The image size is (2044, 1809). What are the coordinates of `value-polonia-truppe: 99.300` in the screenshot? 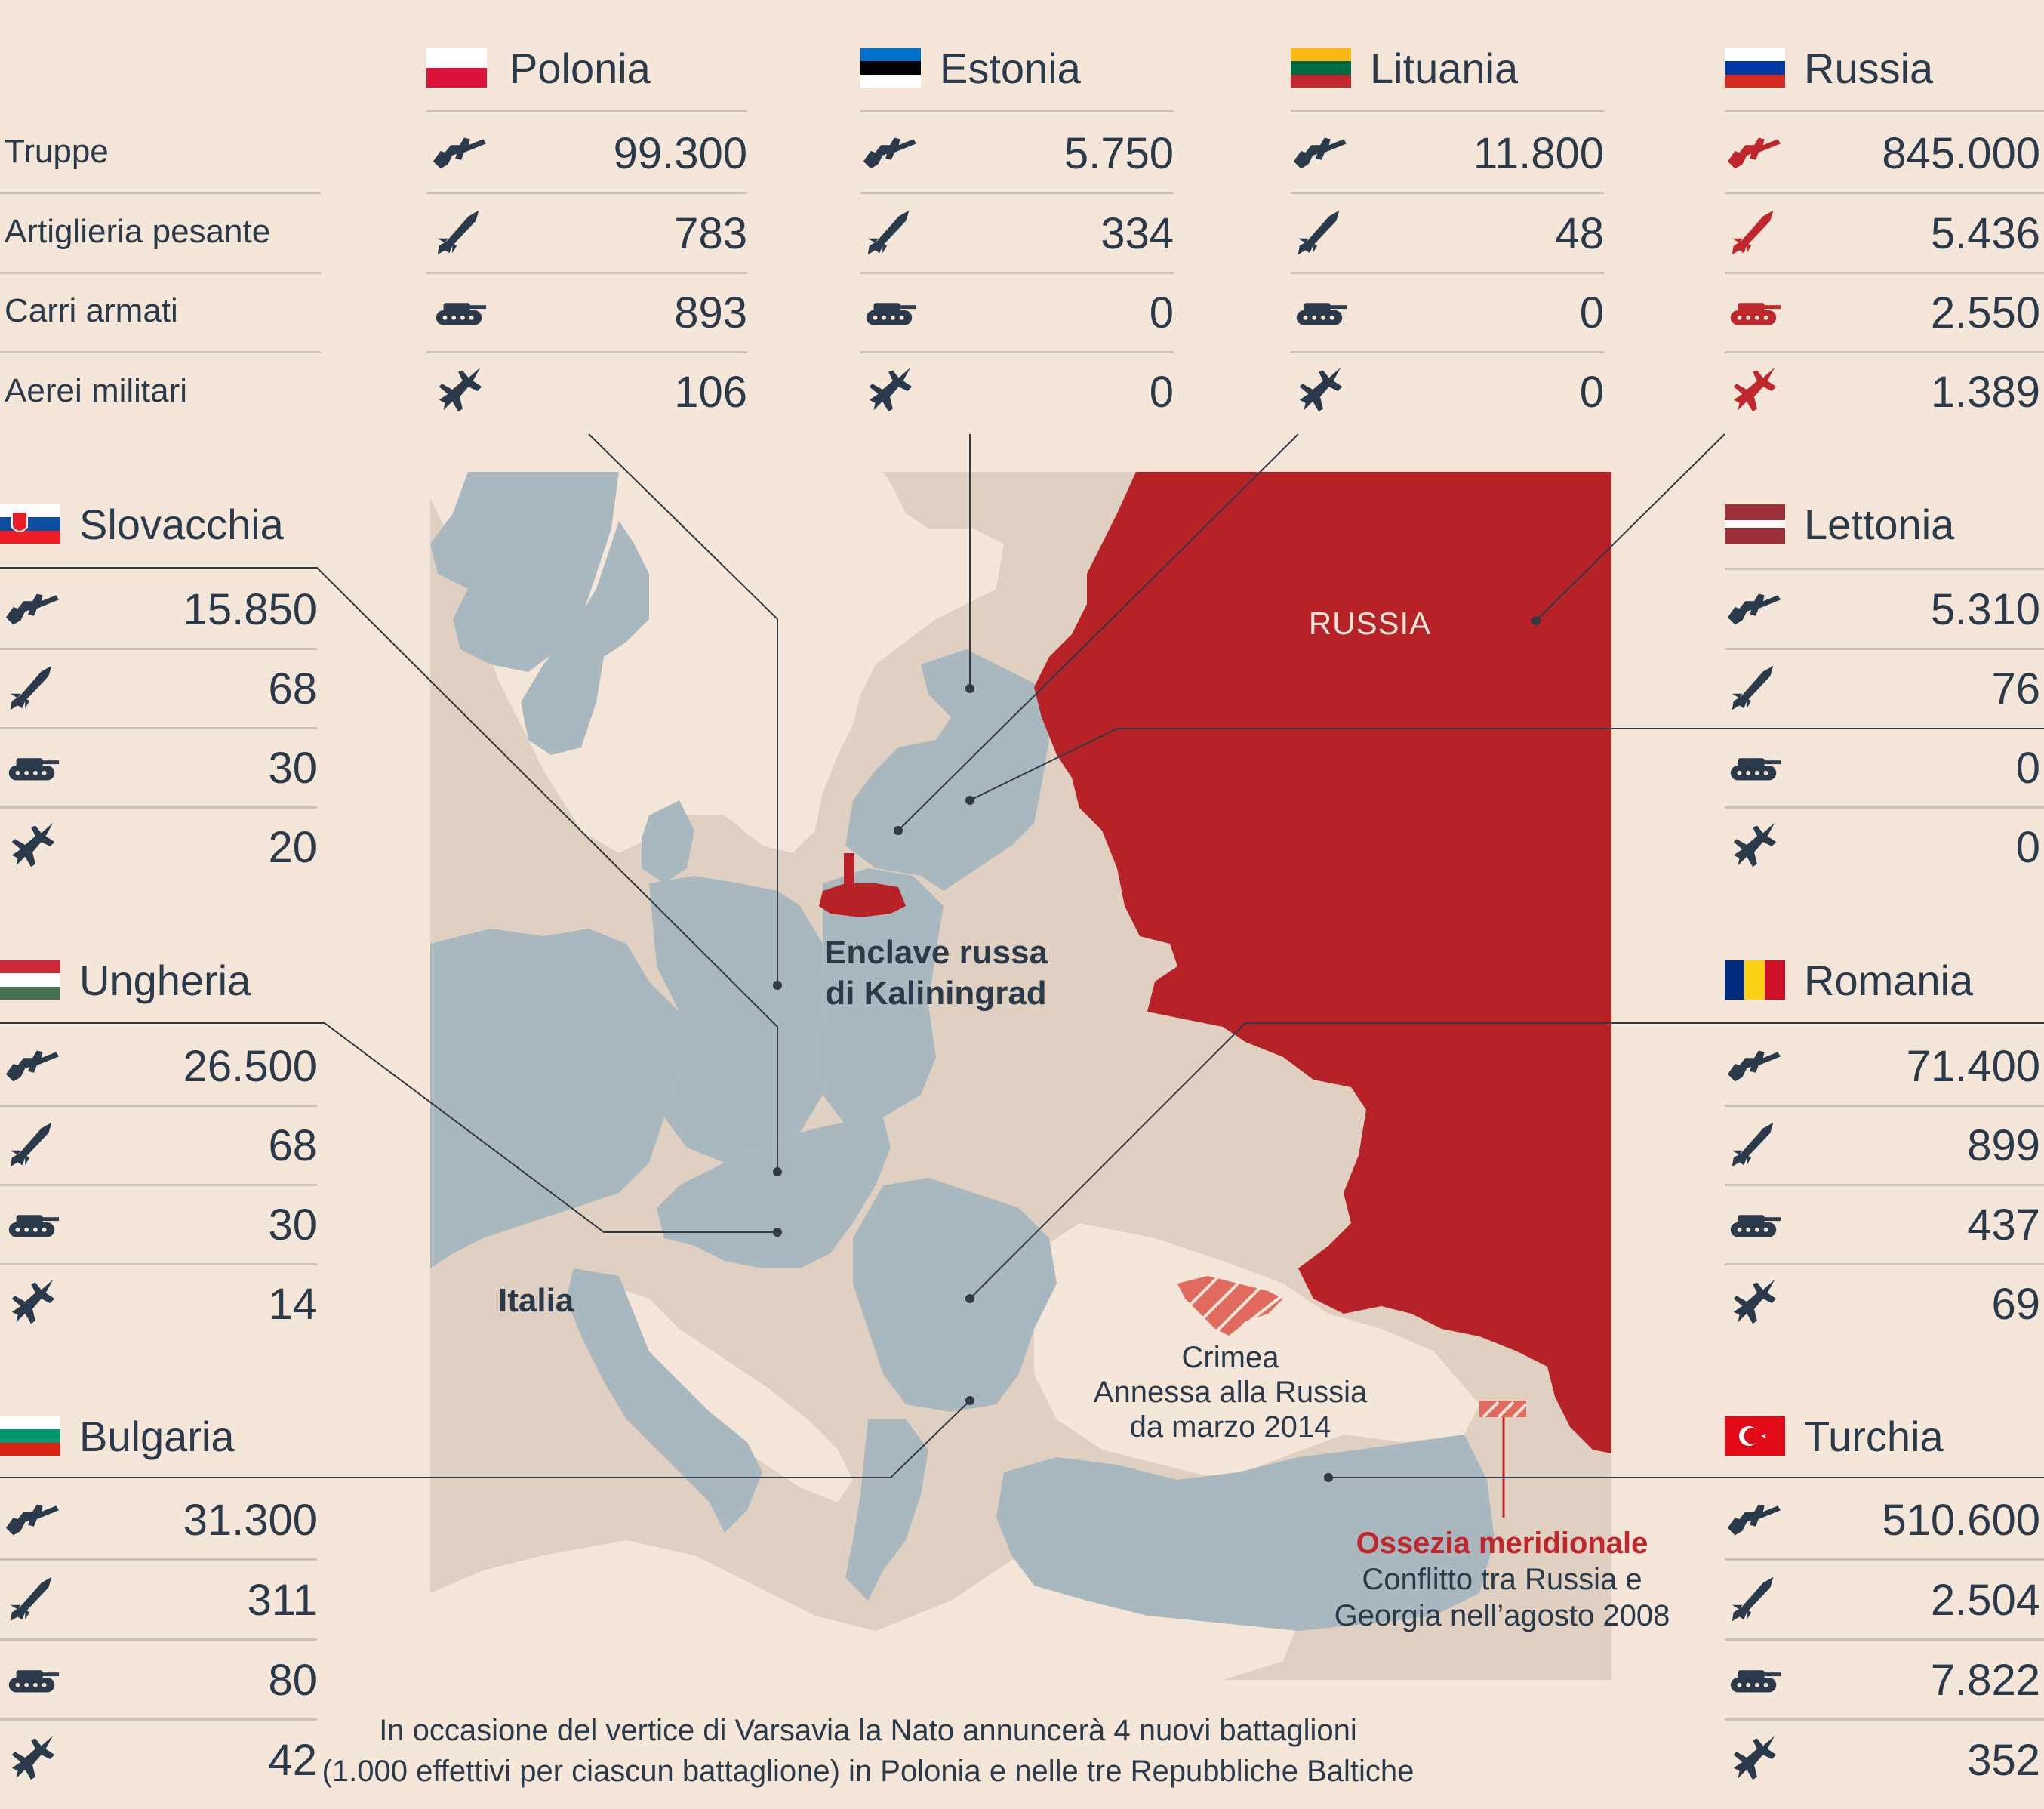 It's located at (680, 153).